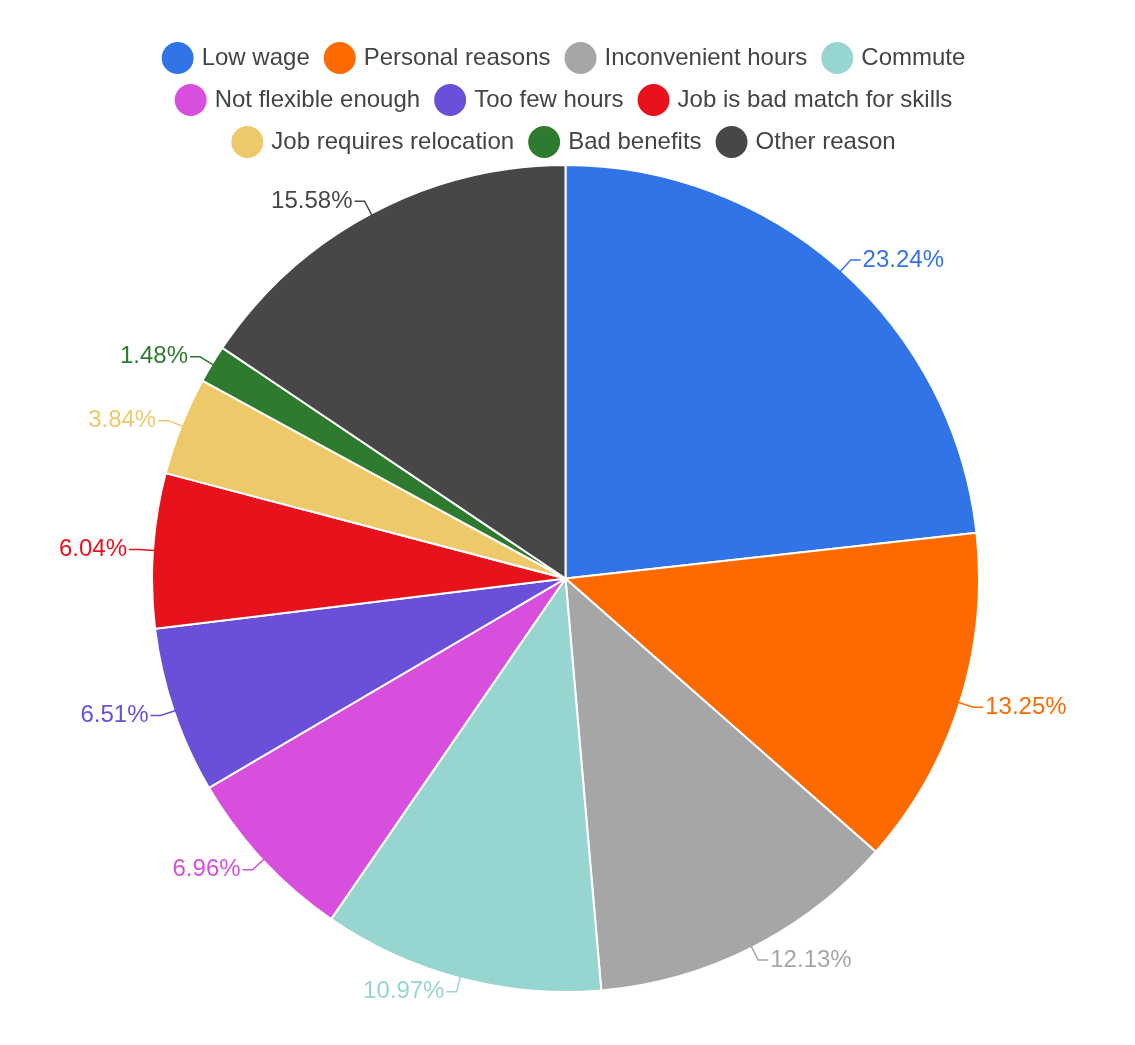 The image size is (1135, 1045). Describe the element at coordinates (114, 714) in the screenshot. I see `data-label: 6.51%` at that location.